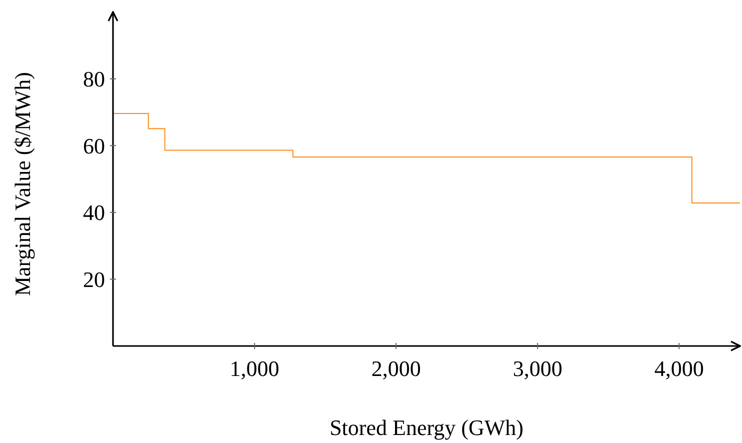  What do you see at coordinates (396, 368) in the screenshot?
I see `x-tick-label: 2,000` at bounding box center [396, 368].